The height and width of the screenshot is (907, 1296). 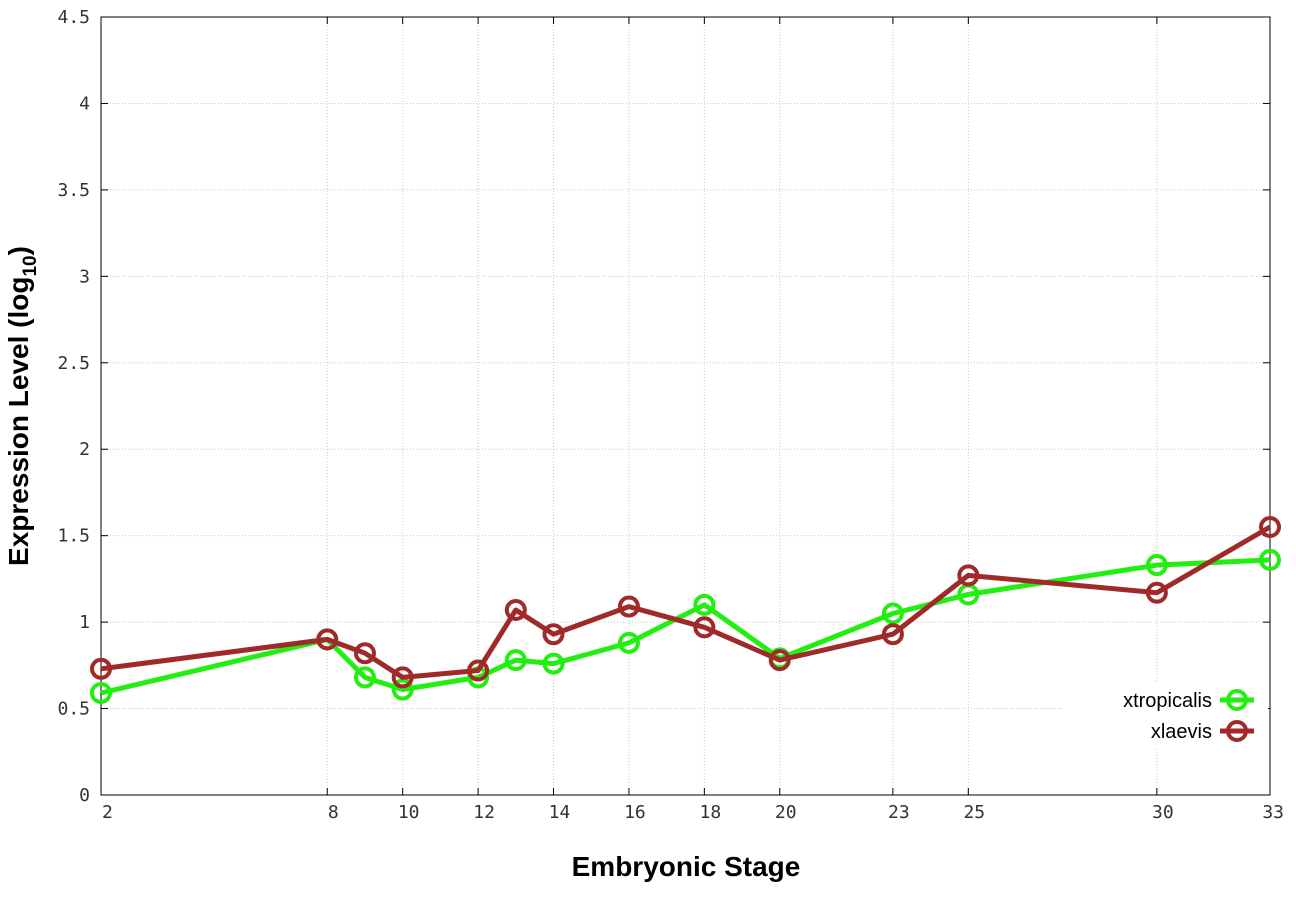 What do you see at coordinates (73, 363) in the screenshot?
I see `y-tick-label: 2.5` at bounding box center [73, 363].